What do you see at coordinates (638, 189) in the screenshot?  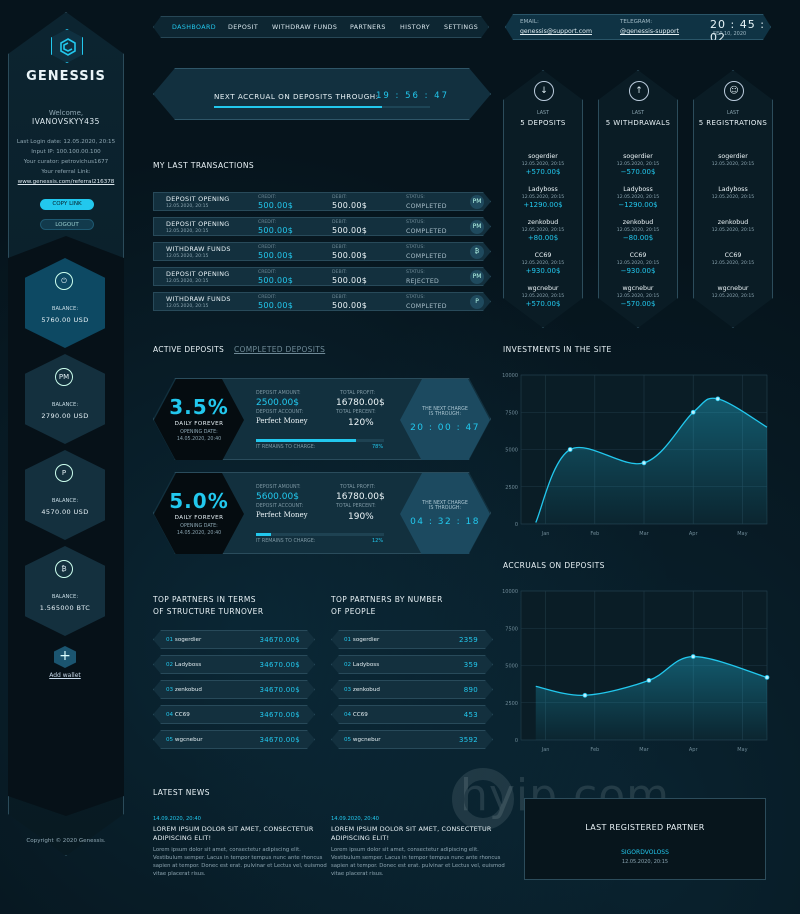 I see `user-name: Ladyboss` at bounding box center [638, 189].